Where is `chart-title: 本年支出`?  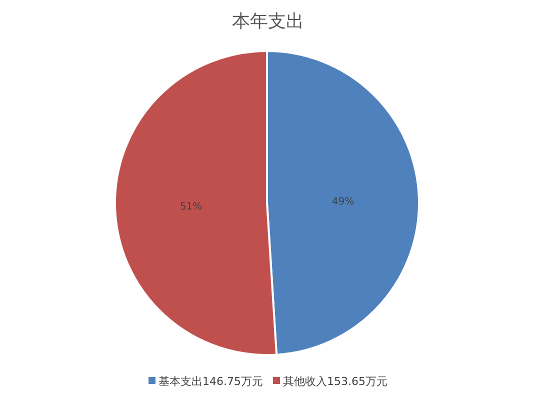 chart-title: 本年支出 is located at coordinates (268, 21).